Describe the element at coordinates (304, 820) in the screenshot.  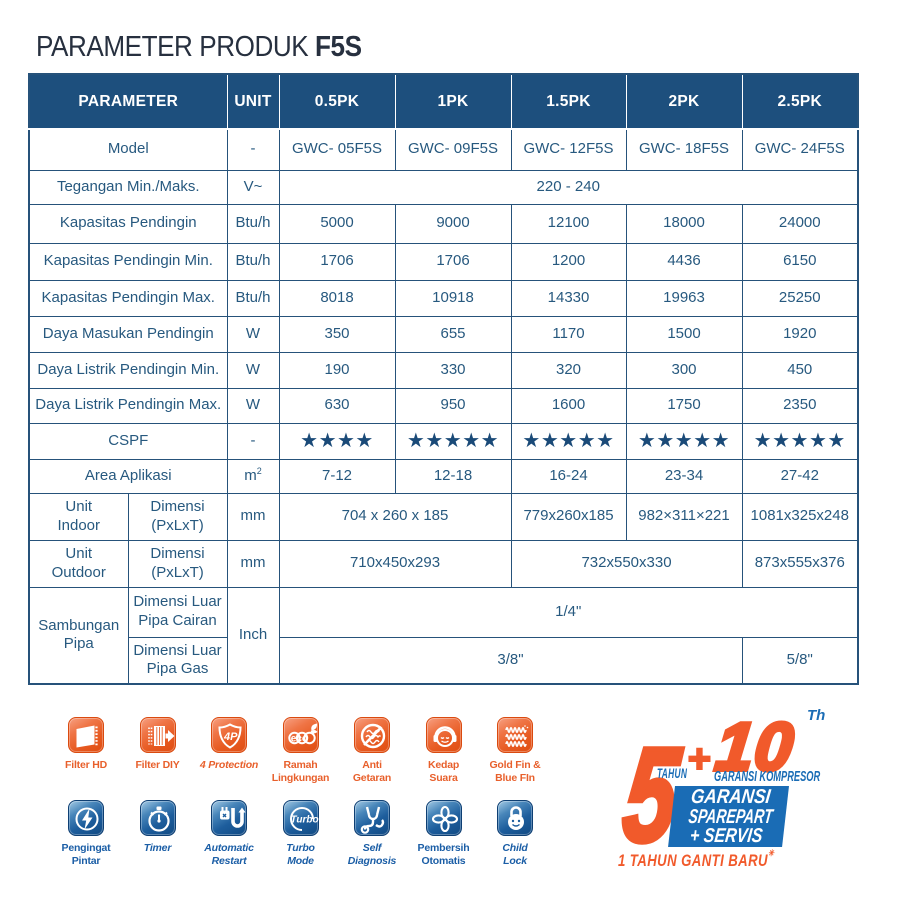
I see `svg-text: Turbo` at that location.